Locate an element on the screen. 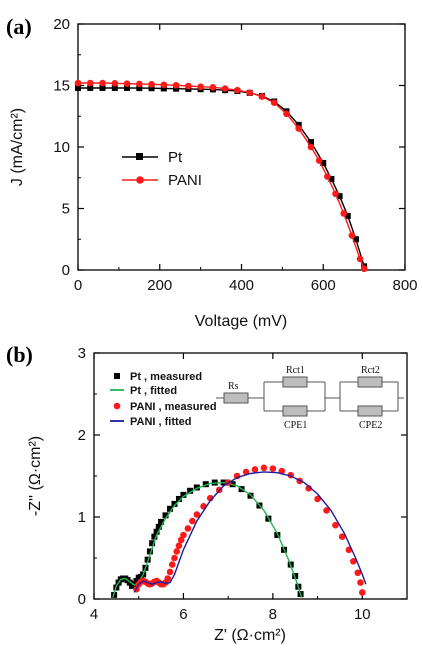  panel-a-legend: Pt PANI is located at coordinates (162, 169).